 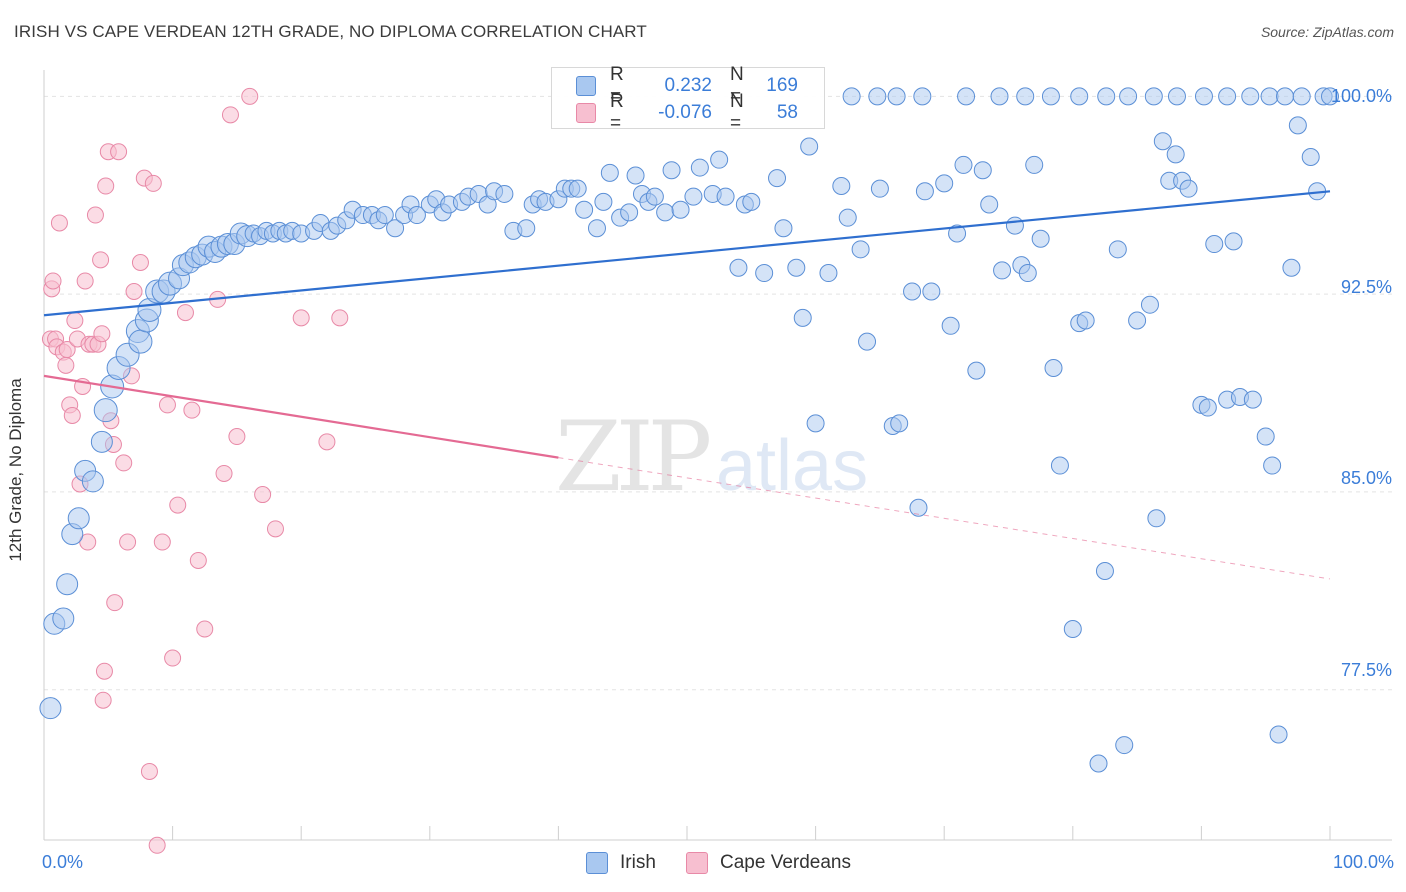 What do you see at coordinates (597, 863) in the screenshot?
I see `irish-legend-swatch` at bounding box center [597, 863].